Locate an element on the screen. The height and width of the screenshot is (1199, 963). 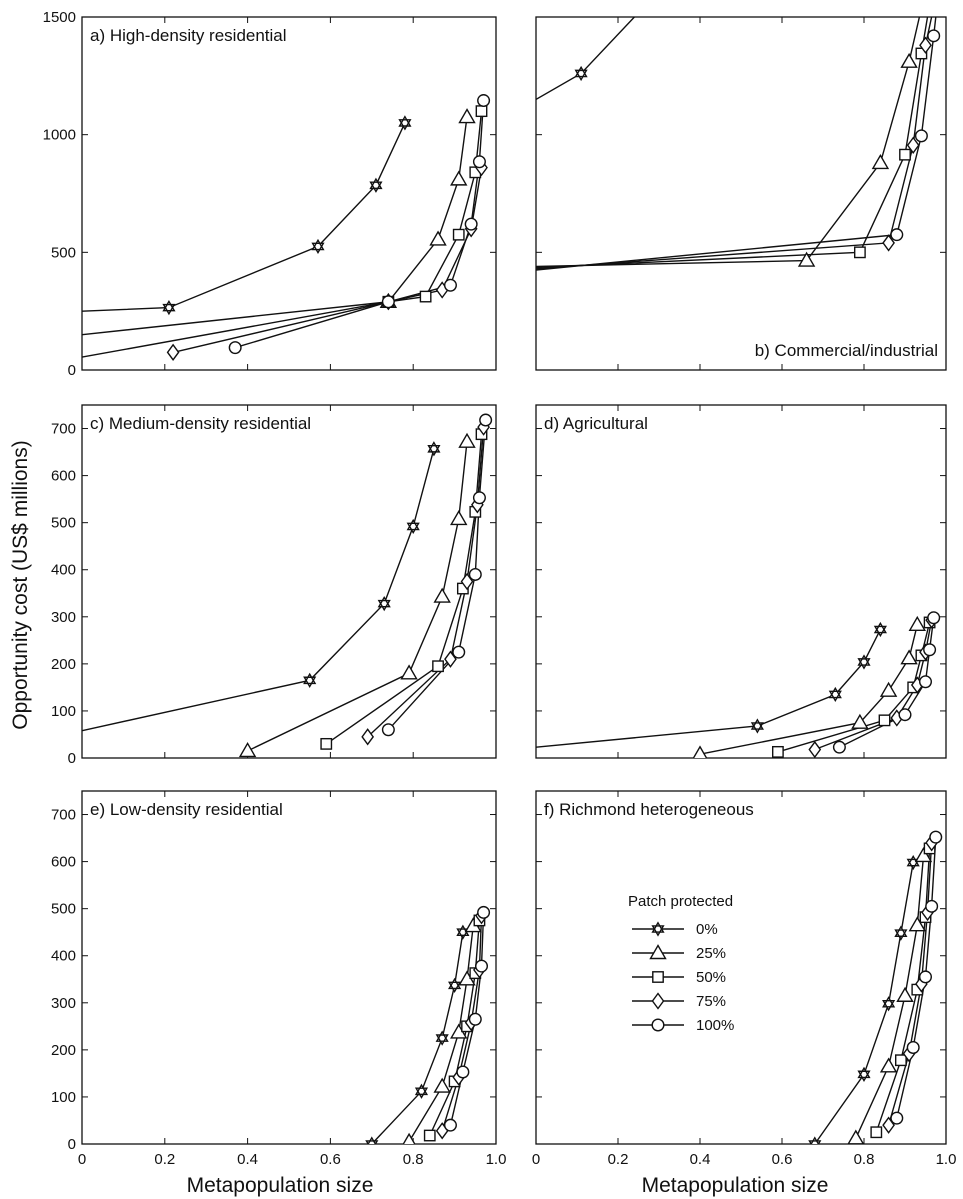
legend-label: 75% is located at coordinates (711, 1001).